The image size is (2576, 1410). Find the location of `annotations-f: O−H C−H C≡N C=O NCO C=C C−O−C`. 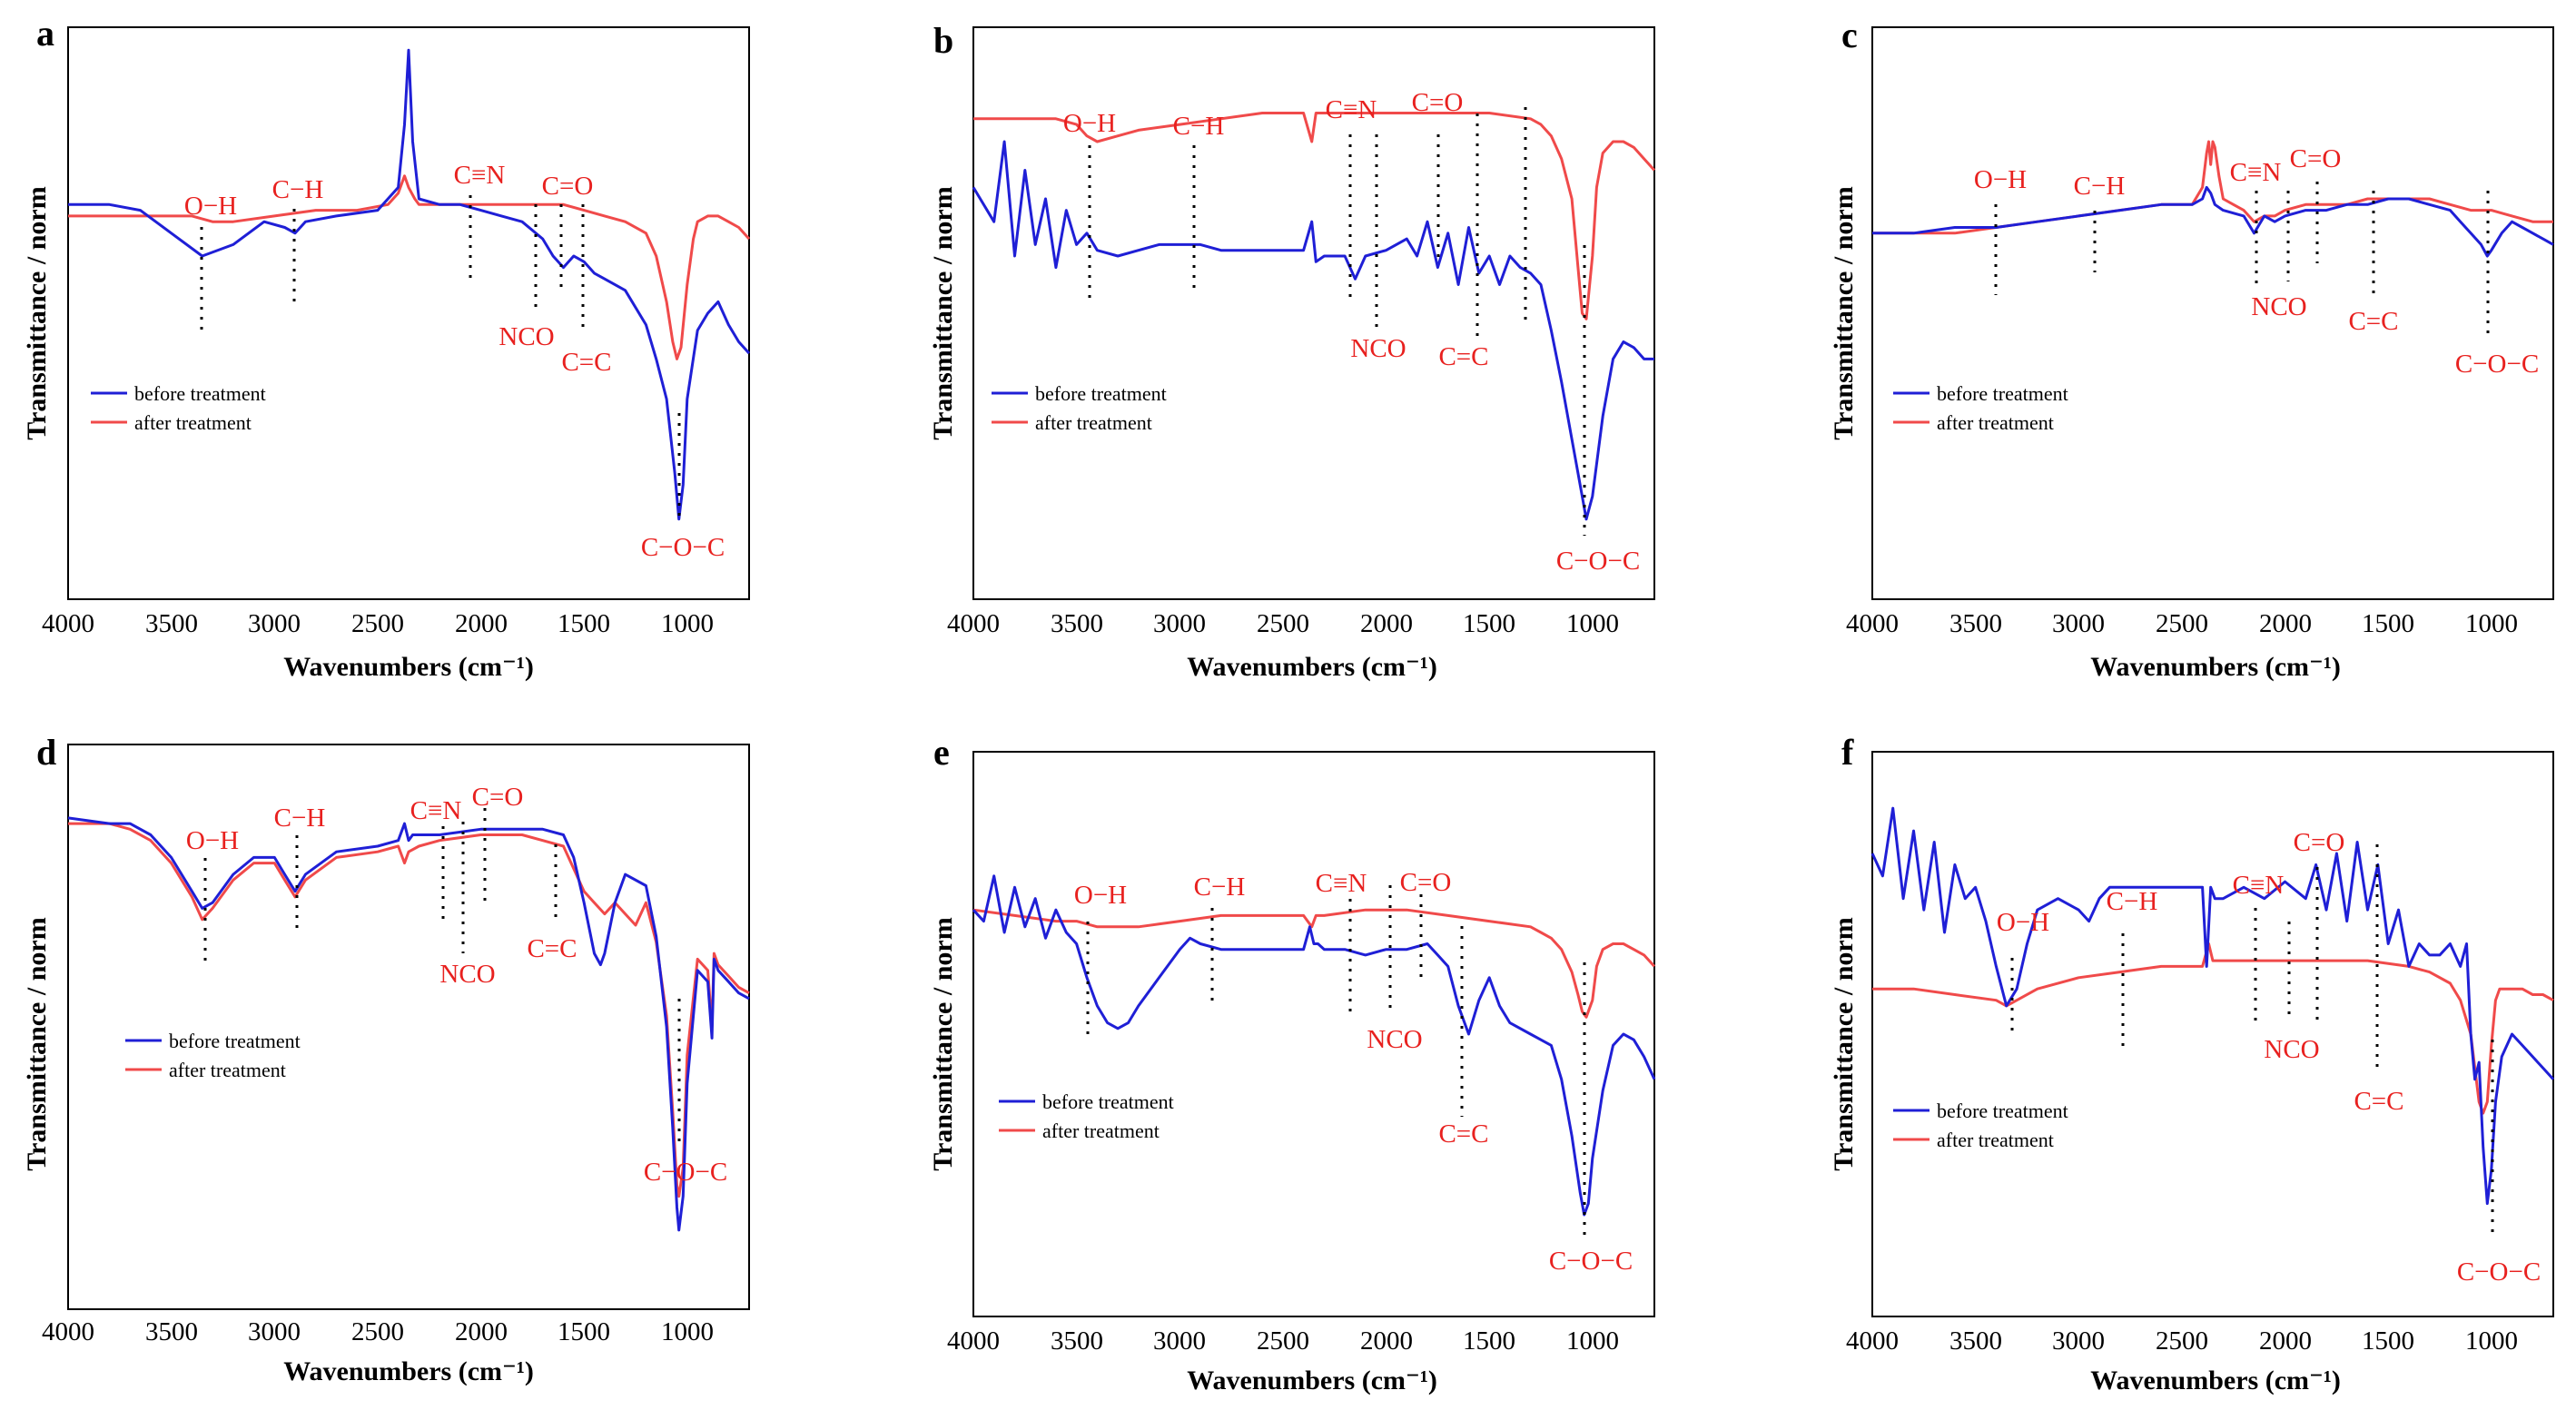

annotations-f: O−H C−H C≡N C=O NCO C=C C−O−C is located at coordinates (2269, 1057).